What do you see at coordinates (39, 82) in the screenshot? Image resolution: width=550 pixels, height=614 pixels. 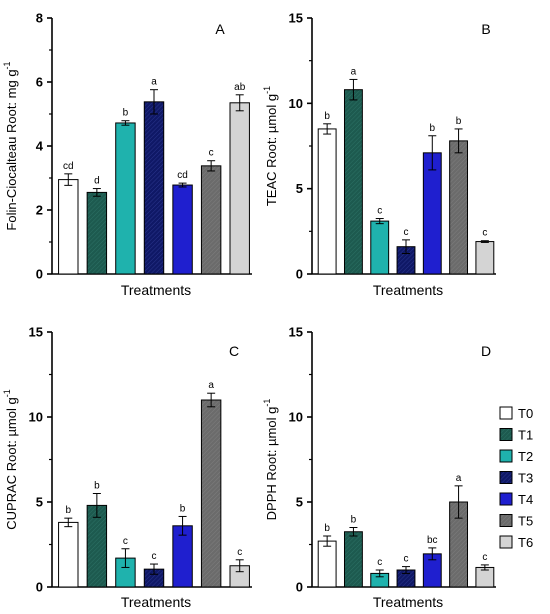 I see `y-tick-label: 6` at bounding box center [39, 82].